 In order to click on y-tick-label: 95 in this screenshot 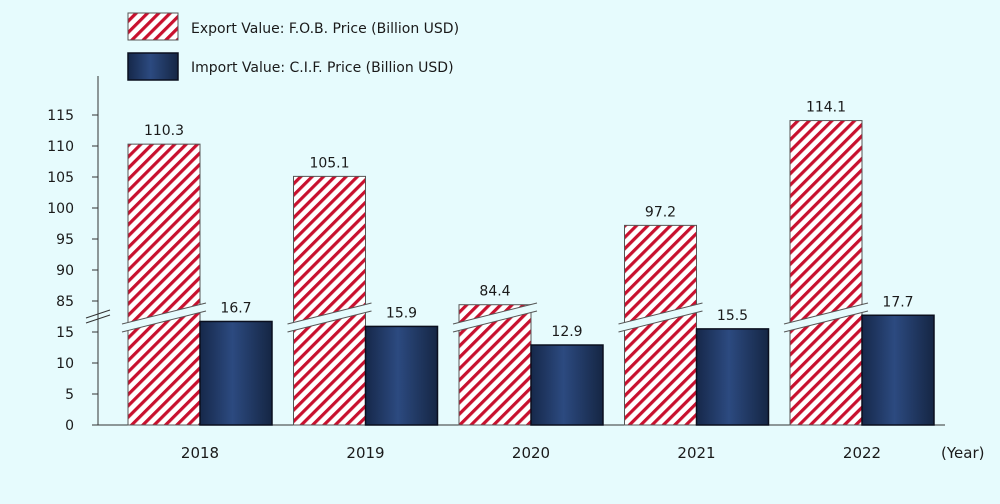, I will do `click(65, 240)`.